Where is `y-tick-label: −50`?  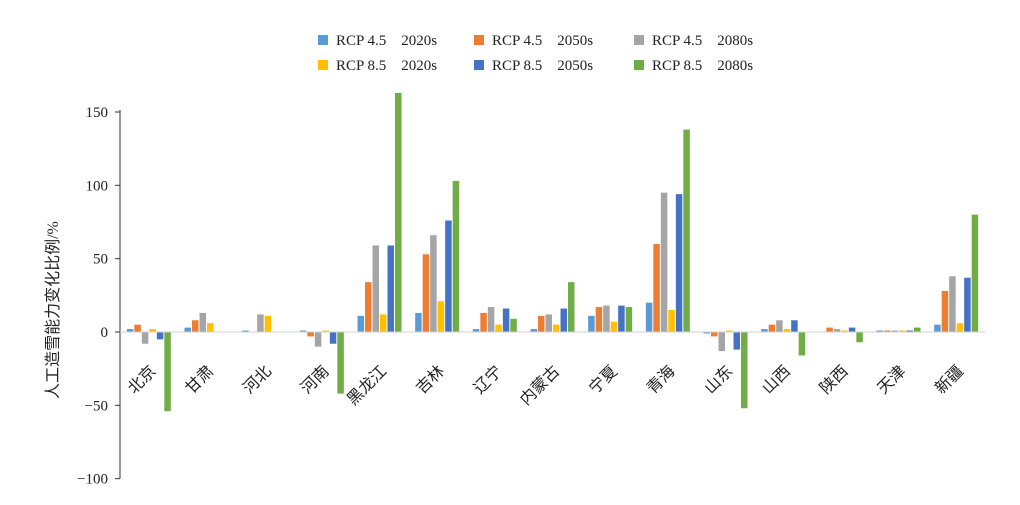 y-tick-label: −50 is located at coordinates (96, 406).